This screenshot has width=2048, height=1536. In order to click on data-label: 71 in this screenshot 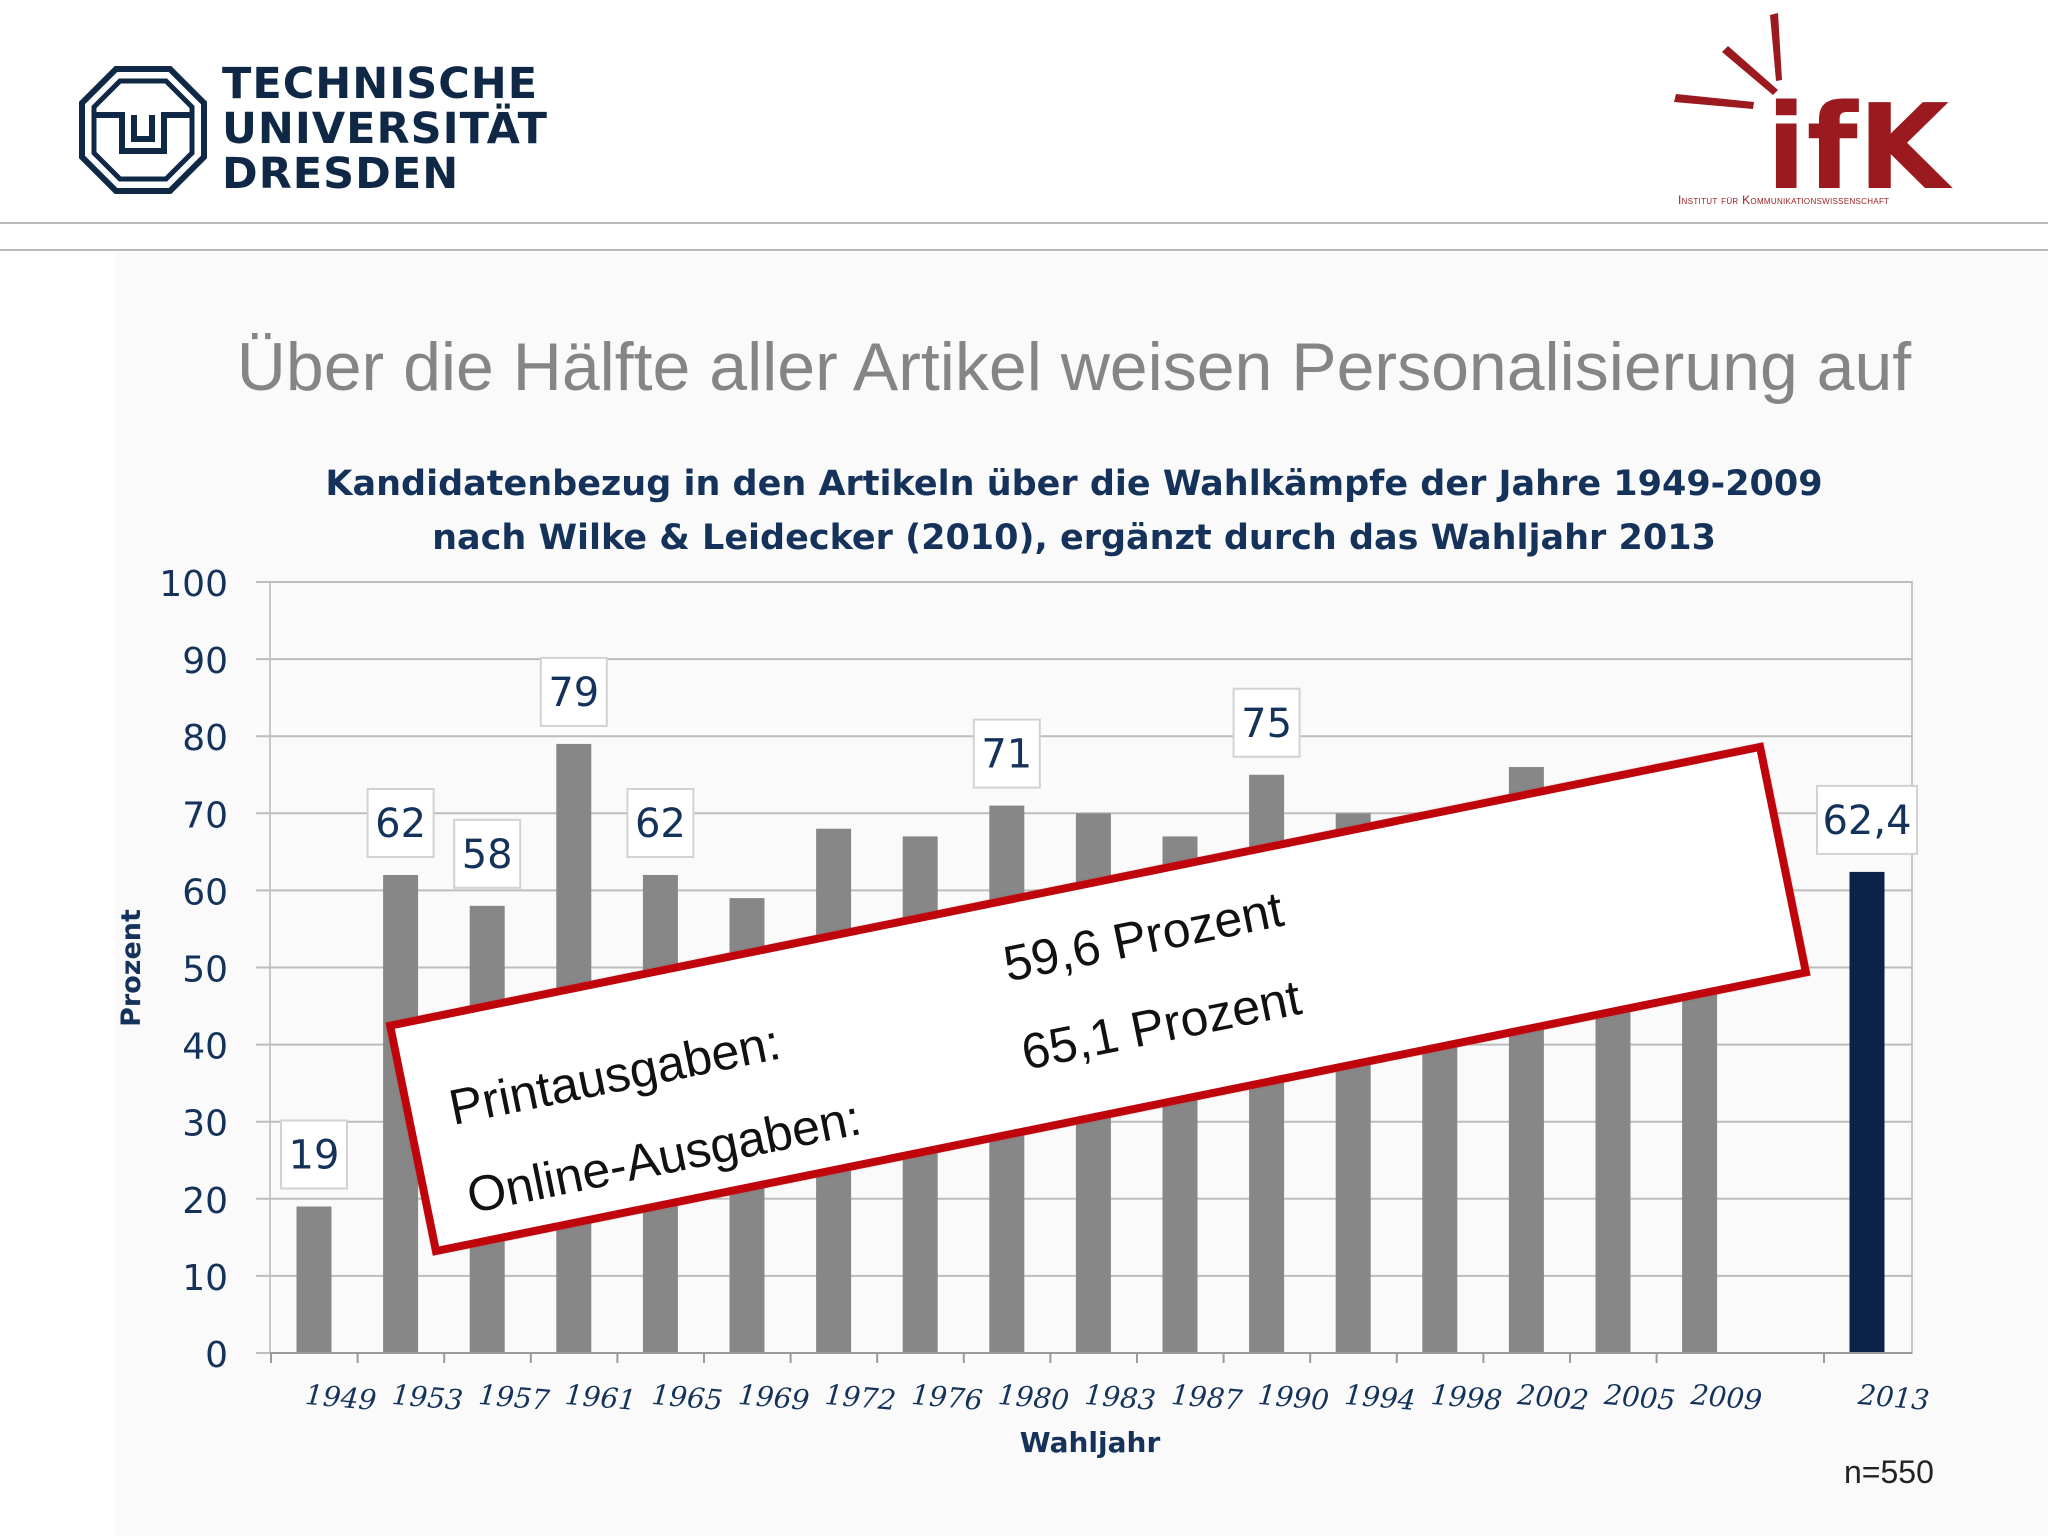, I will do `click(1006, 755)`.